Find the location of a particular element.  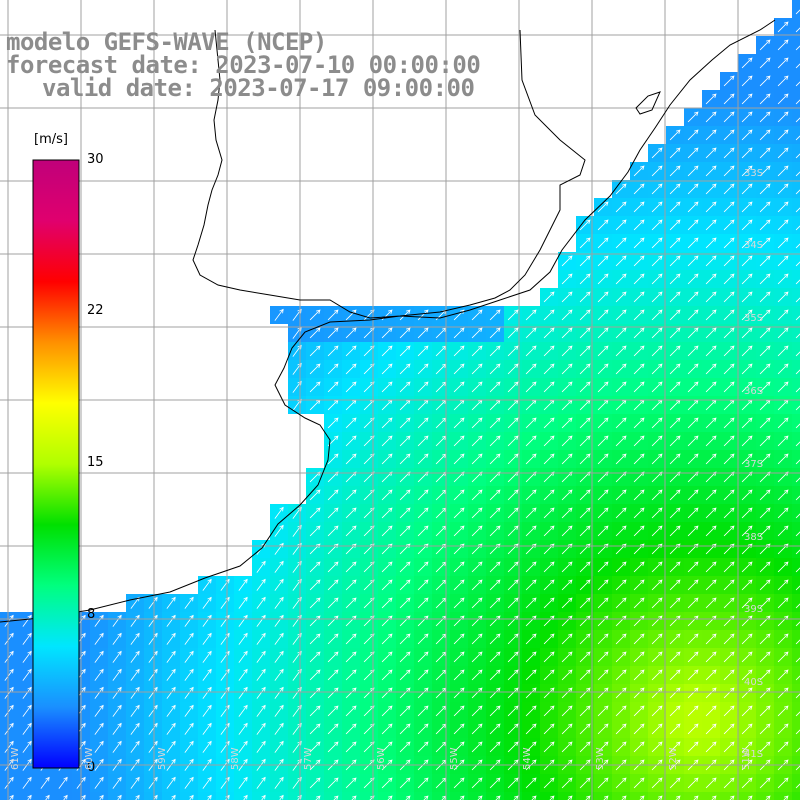

lat-label: 34S is located at coordinates (754, 245).